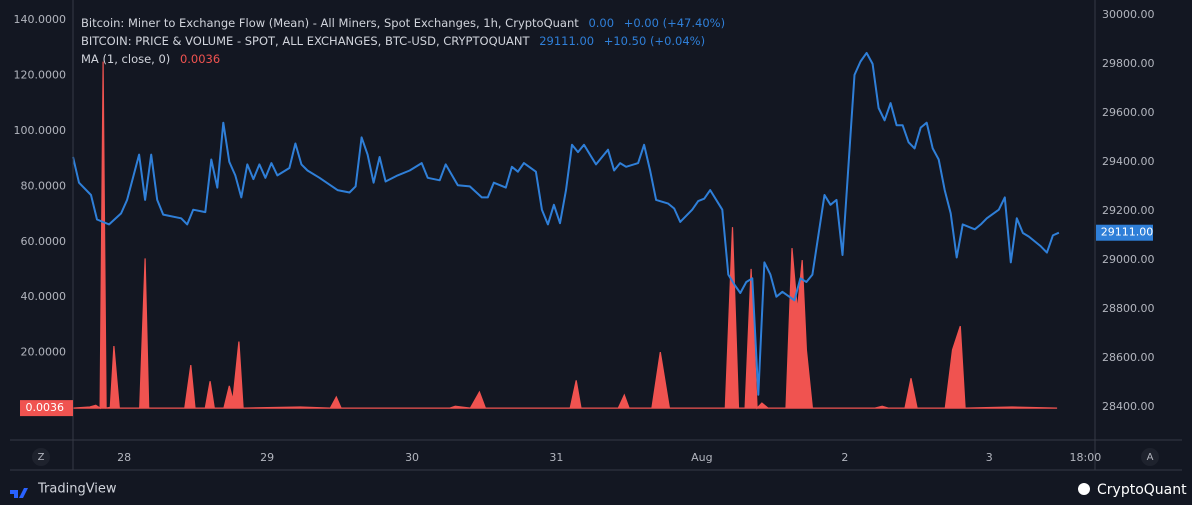 This screenshot has height=505, width=1192. Describe the element at coordinates (1128, 63) in the screenshot. I see `y2-tick-label: 29800.00` at that location.